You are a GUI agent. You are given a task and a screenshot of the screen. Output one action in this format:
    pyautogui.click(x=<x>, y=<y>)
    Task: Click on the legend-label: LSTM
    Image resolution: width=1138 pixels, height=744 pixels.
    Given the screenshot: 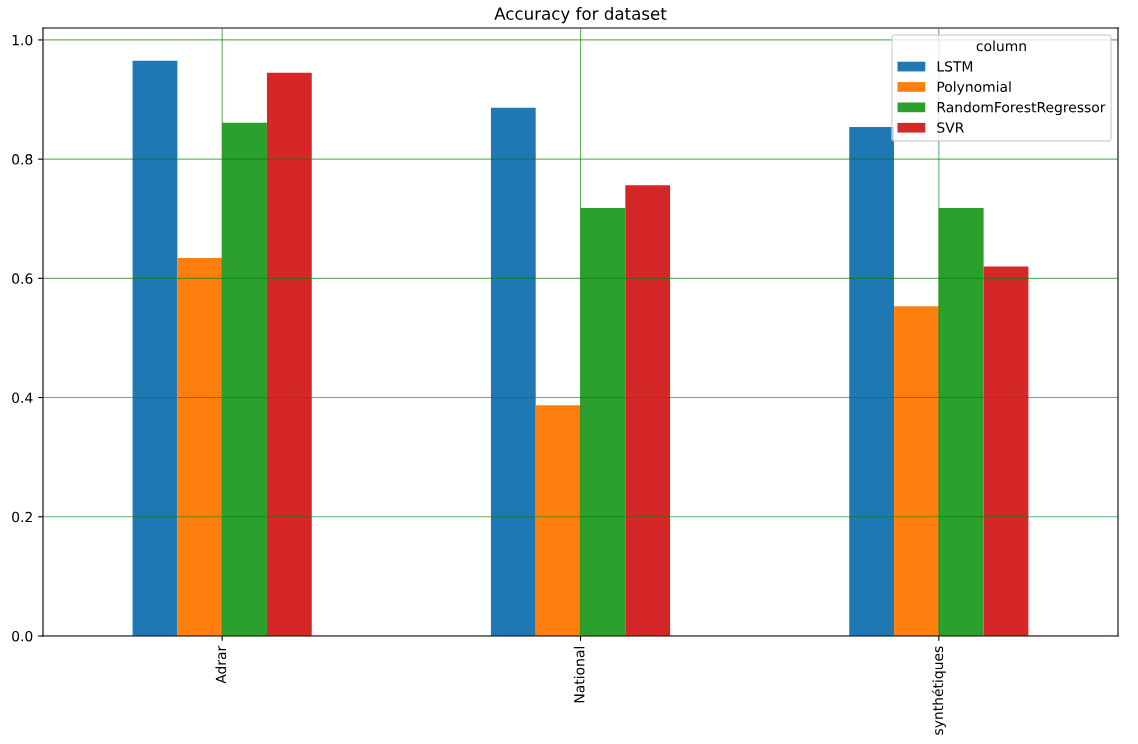 What is the action you would take?
    pyautogui.click(x=955, y=66)
    